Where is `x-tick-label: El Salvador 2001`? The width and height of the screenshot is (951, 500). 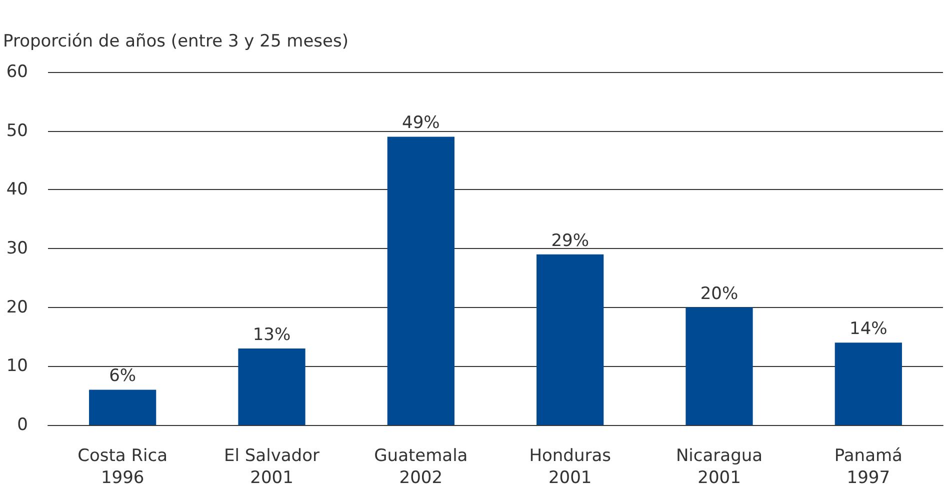
x-tick-label: El Salvador 2001 is located at coordinates (272, 467).